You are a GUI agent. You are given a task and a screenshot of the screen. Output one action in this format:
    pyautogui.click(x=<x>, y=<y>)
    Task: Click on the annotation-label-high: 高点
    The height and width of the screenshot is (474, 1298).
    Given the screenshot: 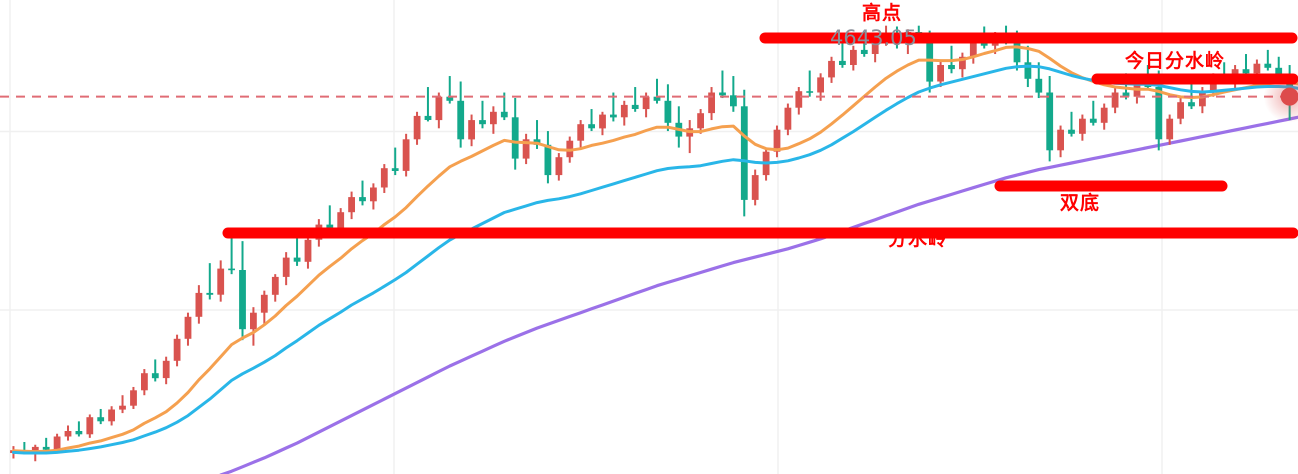 What is the action you would take?
    pyautogui.click(x=882, y=13)
    